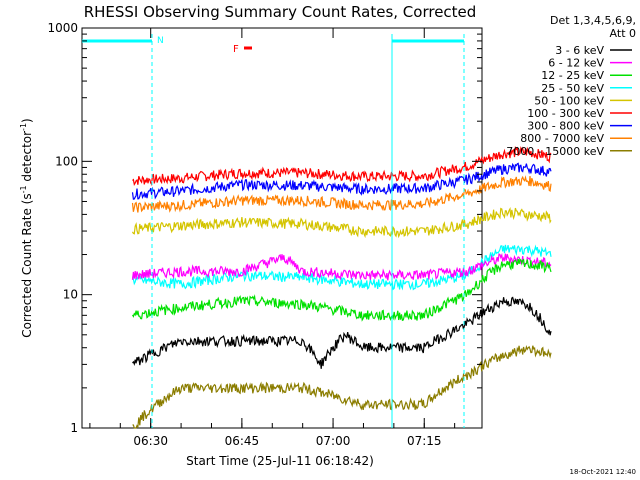 The height and width of the screenshot is (480, 640). Describe the element at coordinates (27, 120) in the screenshot. I see `y-axis-label-end: )` at that location.